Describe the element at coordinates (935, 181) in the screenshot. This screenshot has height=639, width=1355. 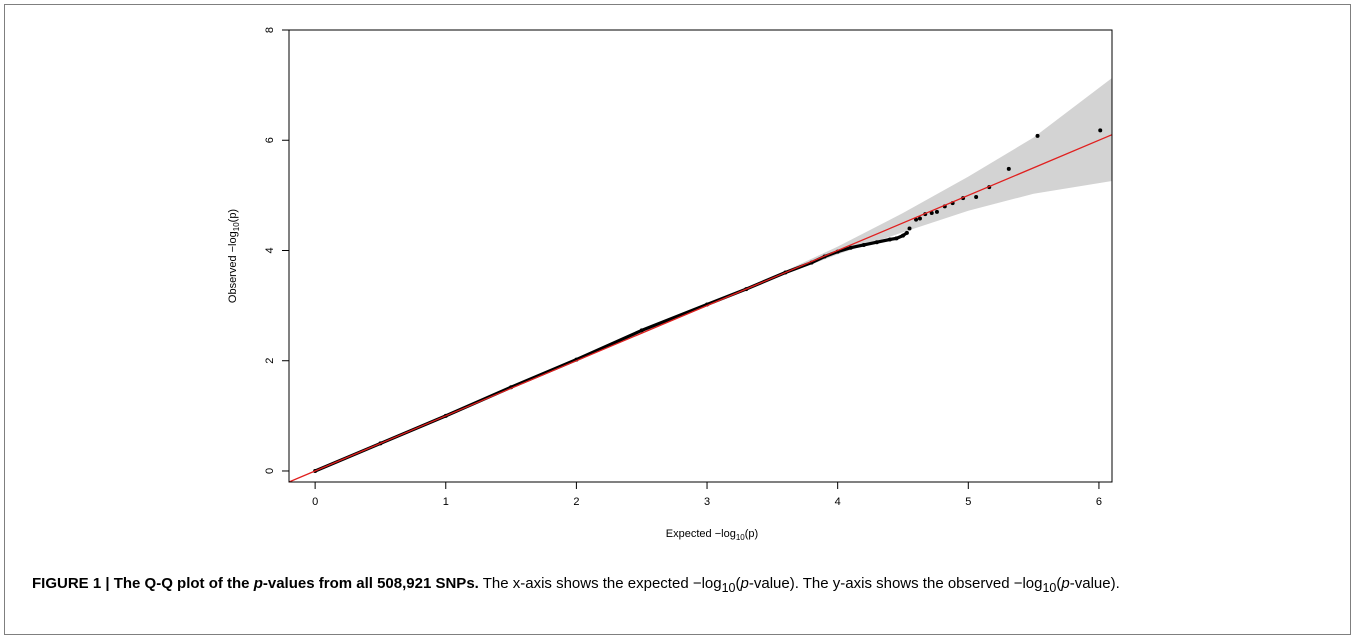
I see `confidence-band` at that location.